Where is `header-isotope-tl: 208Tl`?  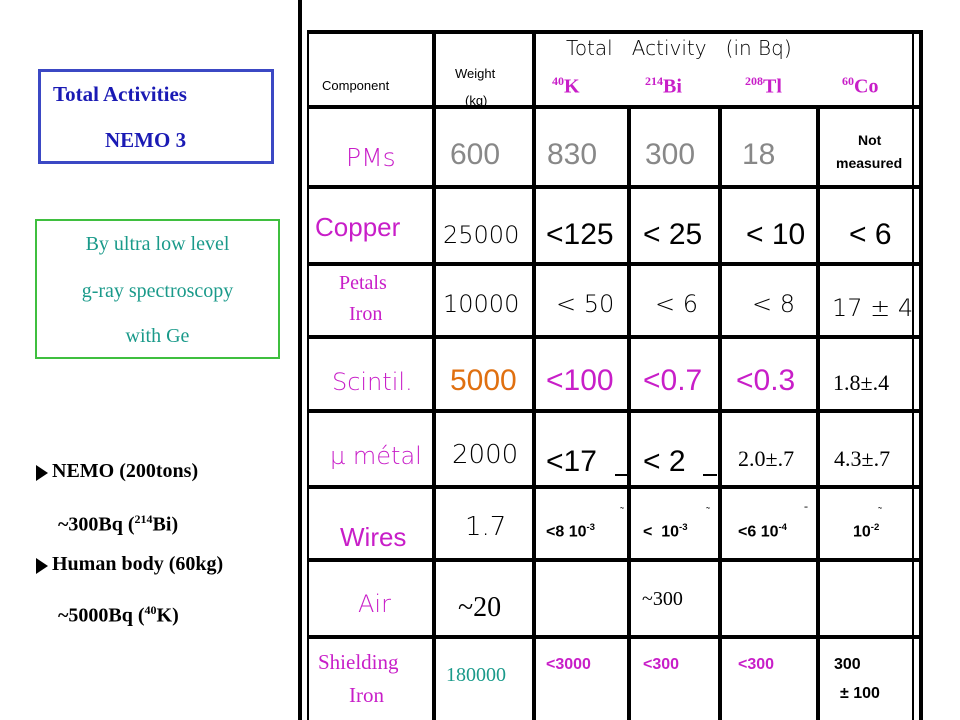
header-isotope-tl: 208Tl is located at coordinates (763, 86).